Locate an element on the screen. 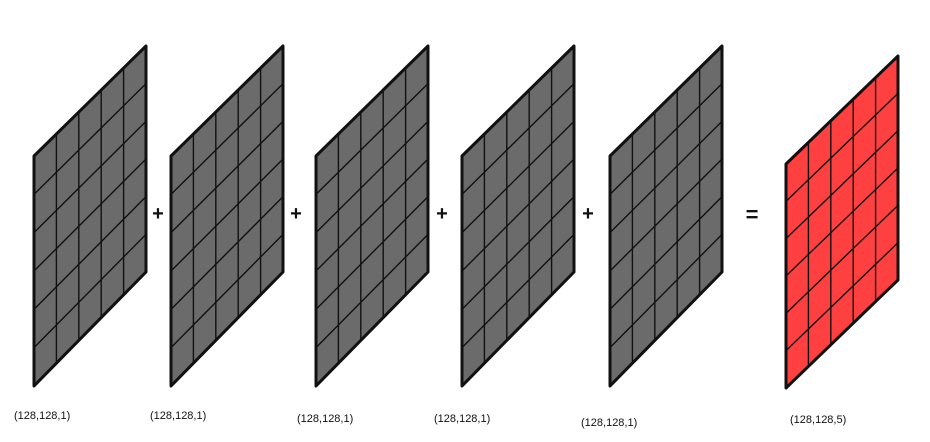 The image size is (930, 442). tensor-2-shape-label: (128,128,1) is located at coordinates (178, 416).